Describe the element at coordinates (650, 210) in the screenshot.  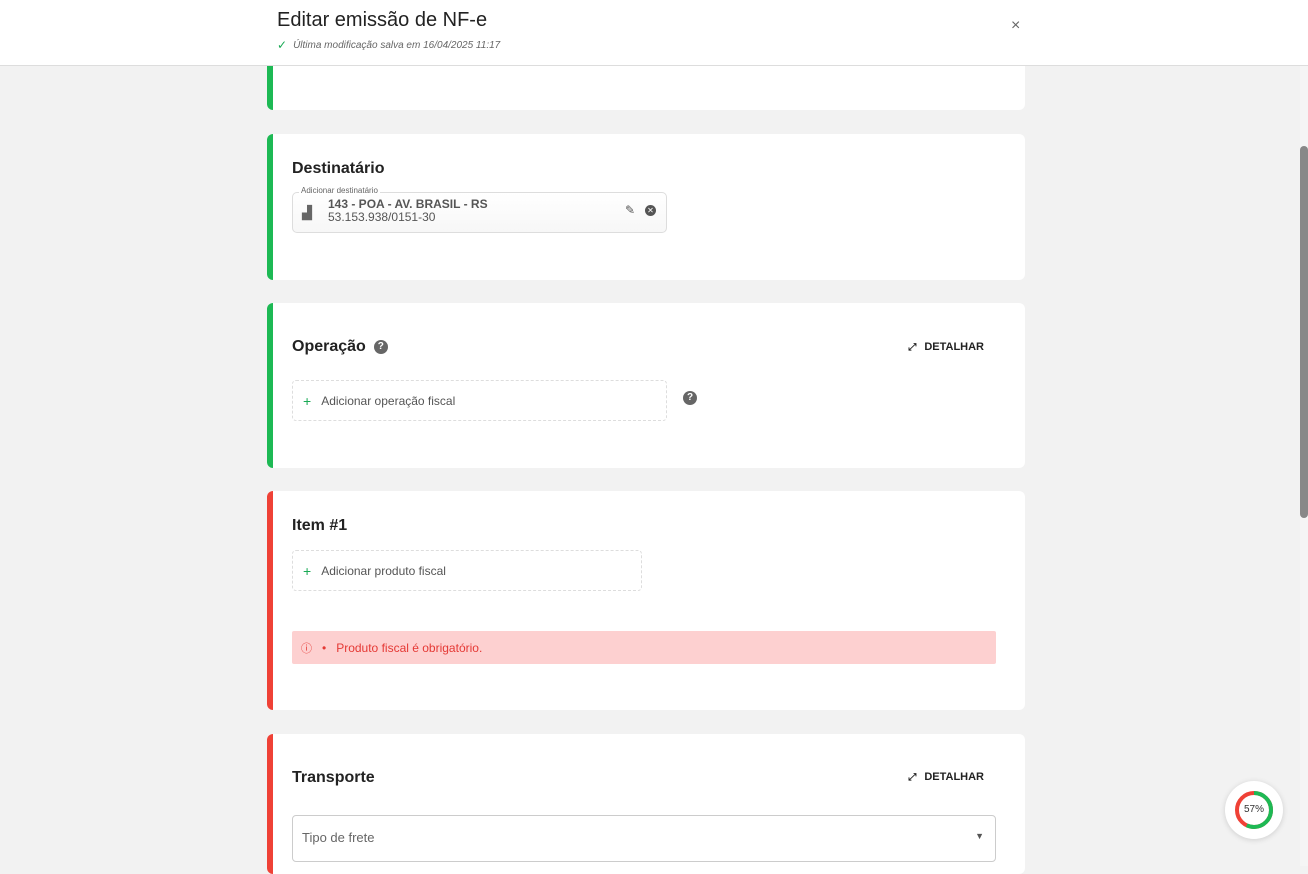
I see `clear-icon: ✕` at that location.